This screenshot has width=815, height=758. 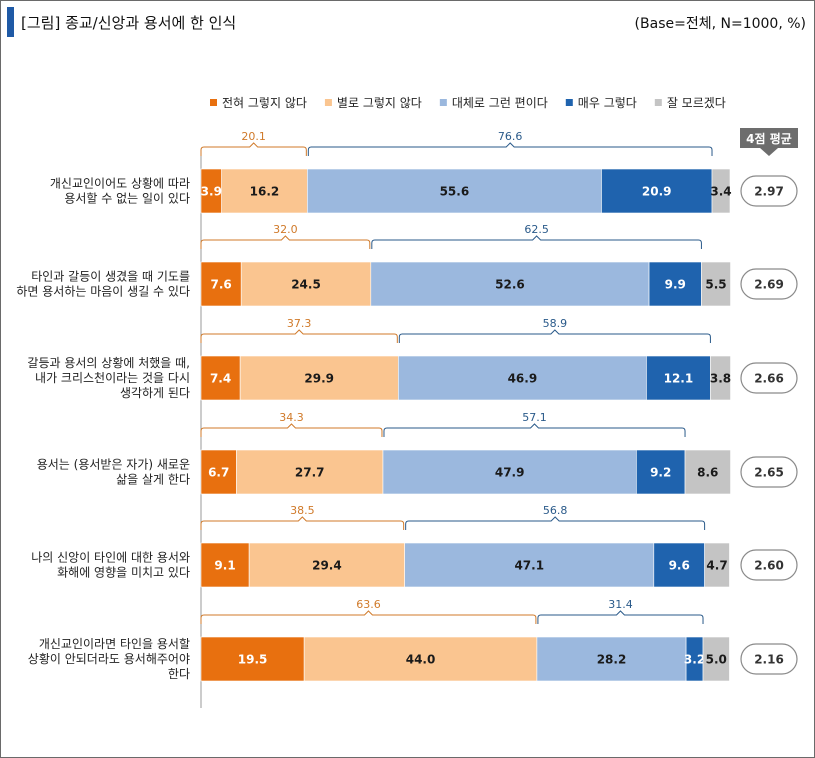 What do you see at coordinates (153, 480) in the screenshot?
I see `category-label: 삶을 살게 한다` at bounding box center [153, 480].